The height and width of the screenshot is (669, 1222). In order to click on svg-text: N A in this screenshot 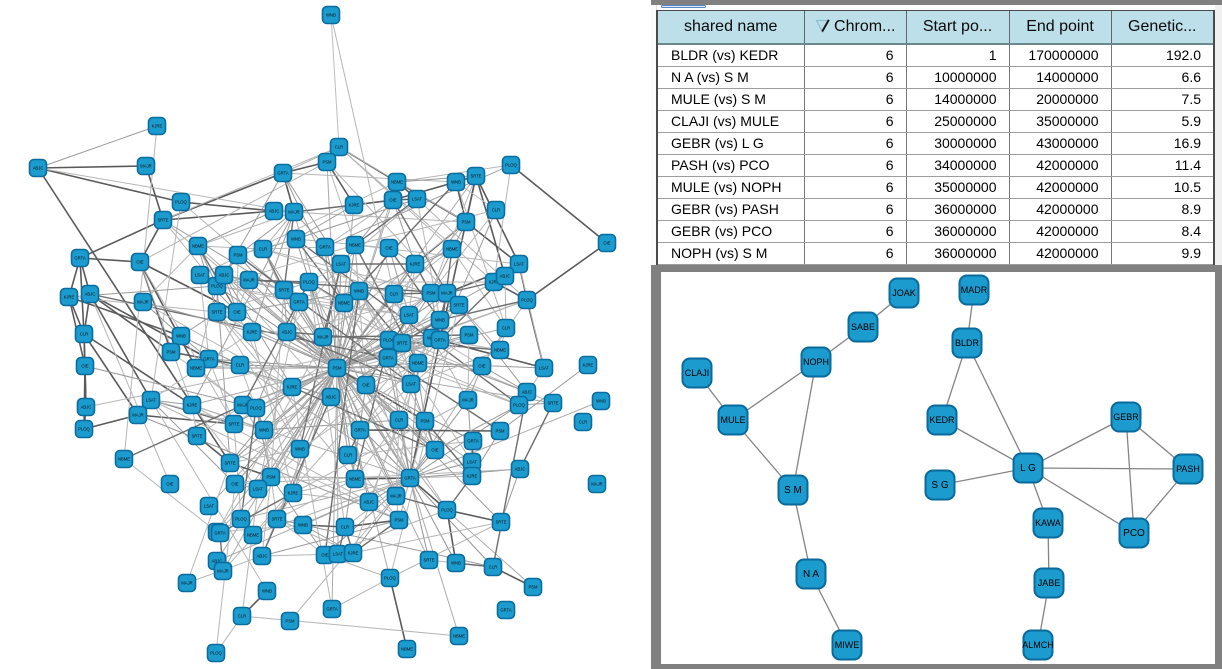, I will do `click(811, 574)`.